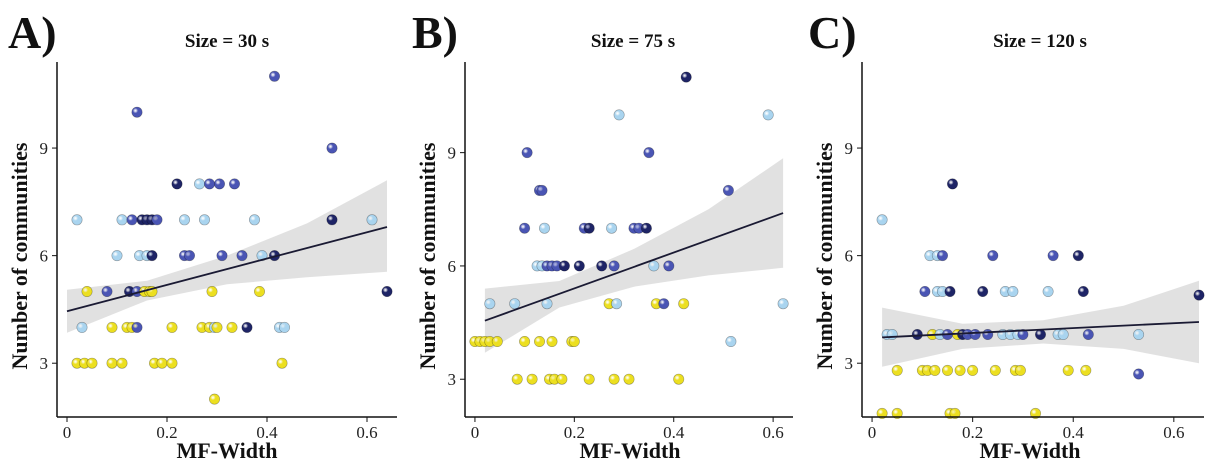 The image size is (1214, 468). I want to click on regression-line-b, so click(634, 267).